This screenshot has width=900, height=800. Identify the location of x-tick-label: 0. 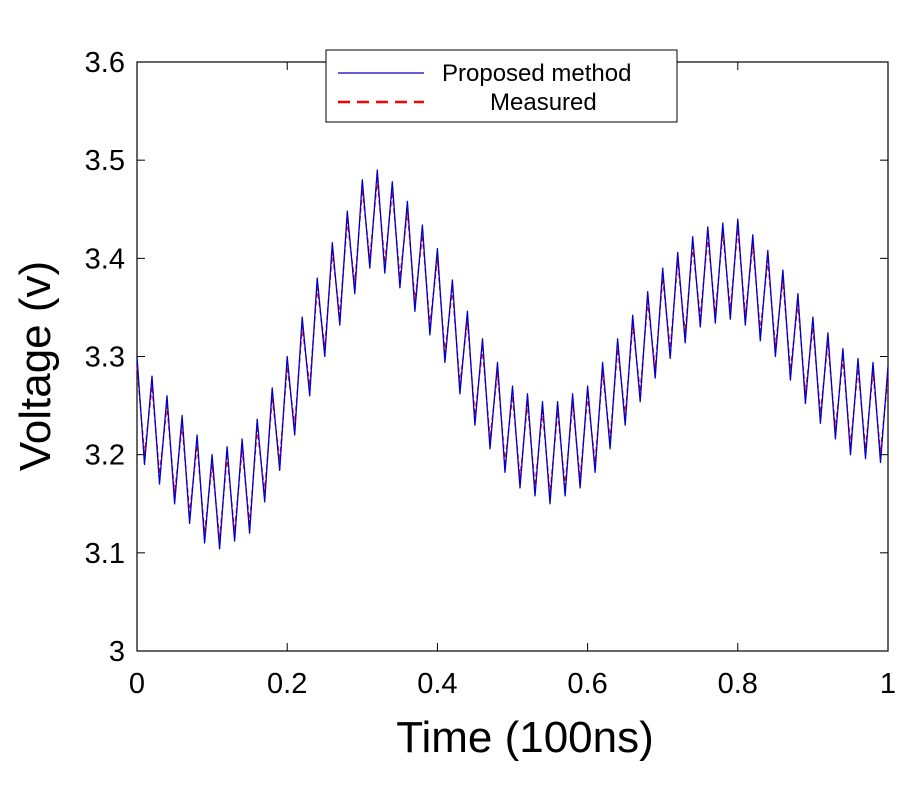
(137, 684).